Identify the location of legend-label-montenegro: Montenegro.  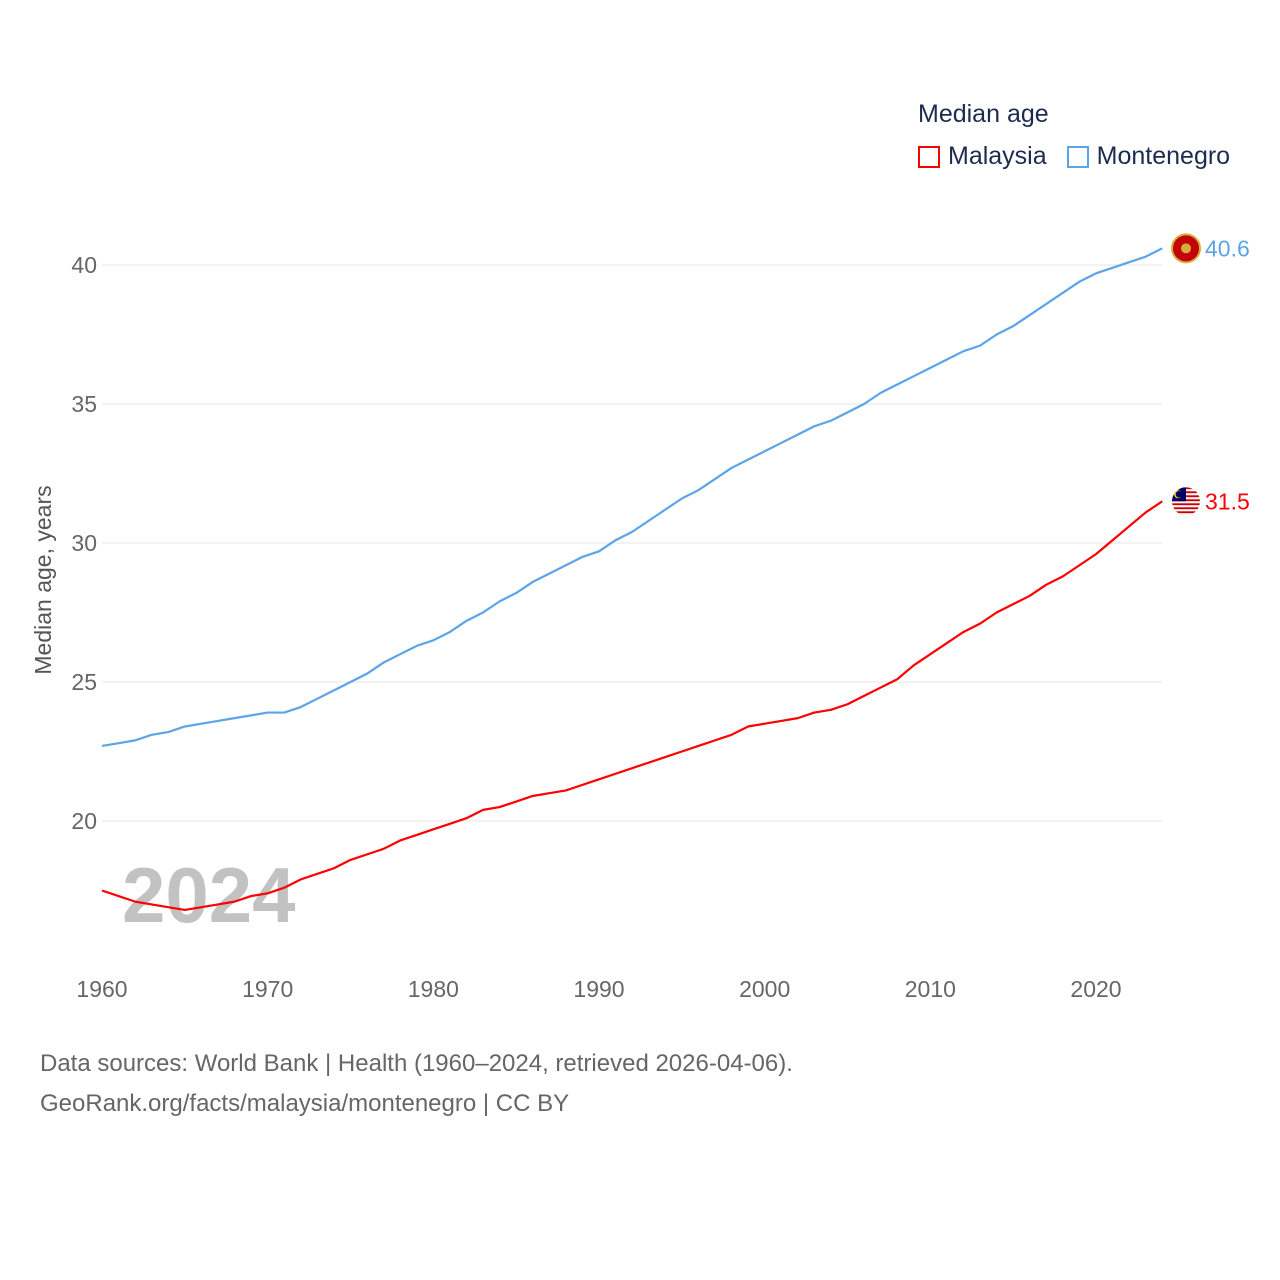
(1163, 156).